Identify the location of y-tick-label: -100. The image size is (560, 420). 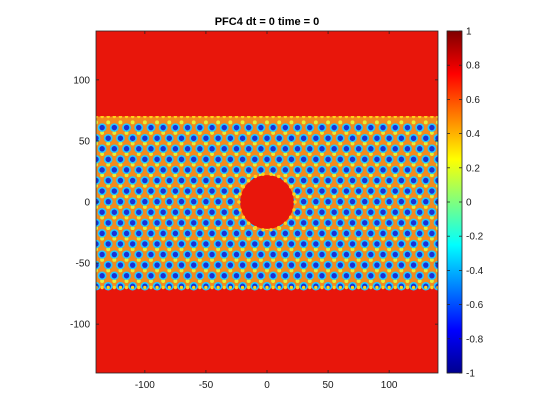
(80, 325).